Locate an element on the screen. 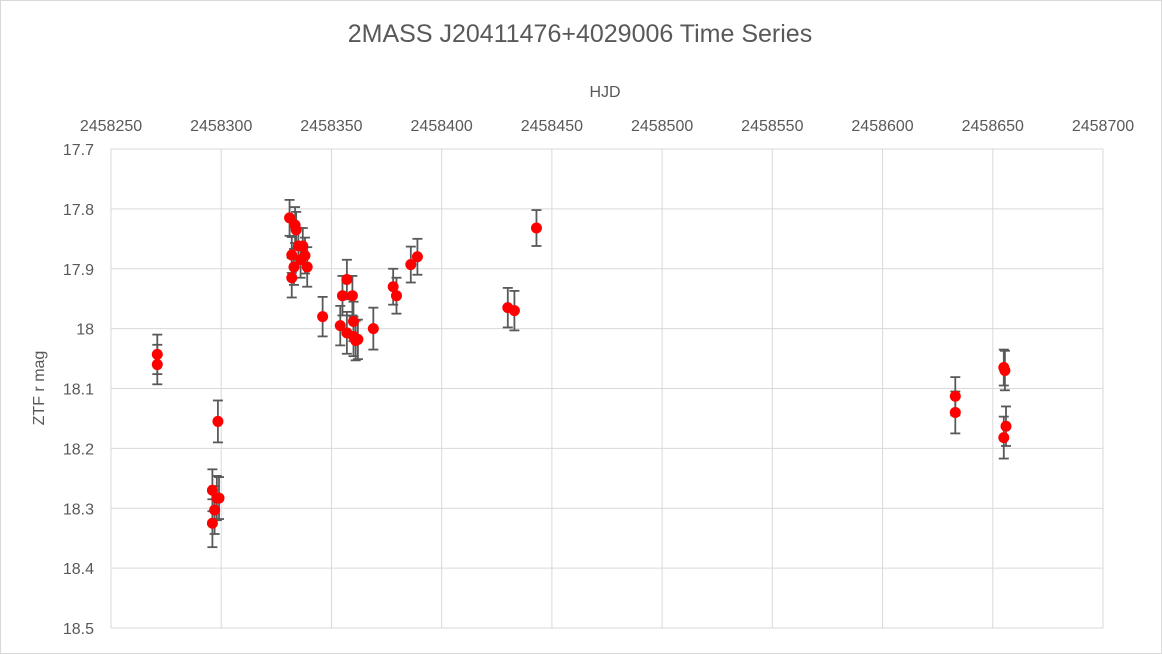  x-tick-label: 2458550 is located at coordinates (772, 126).